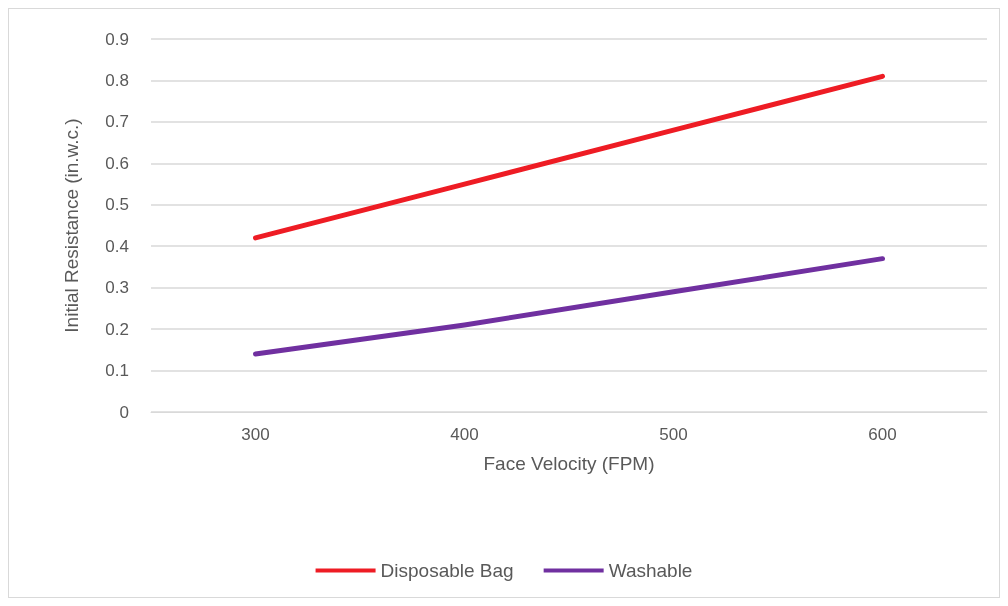 The image size is (1008, 606). Describe the element at coordinates (650, 570) in the screenshot. I see `legend-label: Washable` at that location.